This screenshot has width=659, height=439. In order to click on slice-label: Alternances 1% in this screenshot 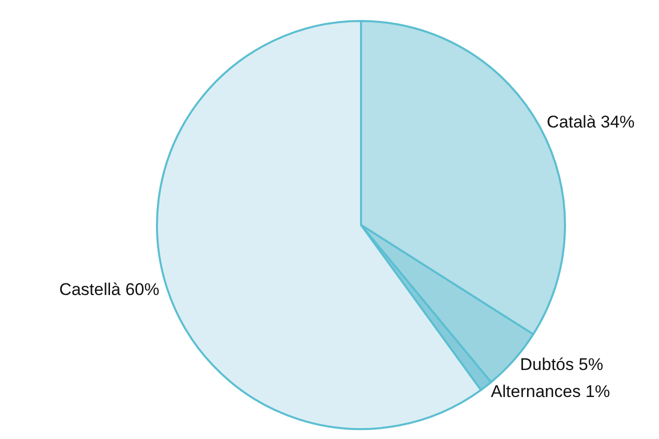, I will do `click(550, 392)`.